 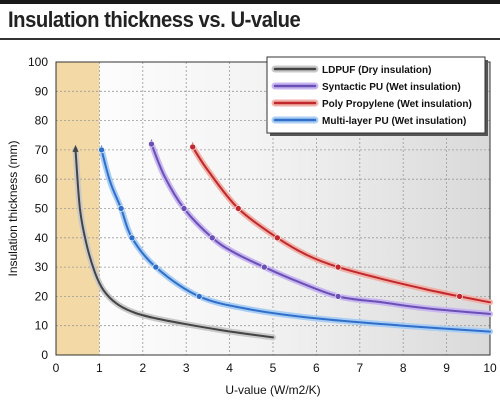 I want to click on y-tick-label: 10, so click(x=42, y=326).